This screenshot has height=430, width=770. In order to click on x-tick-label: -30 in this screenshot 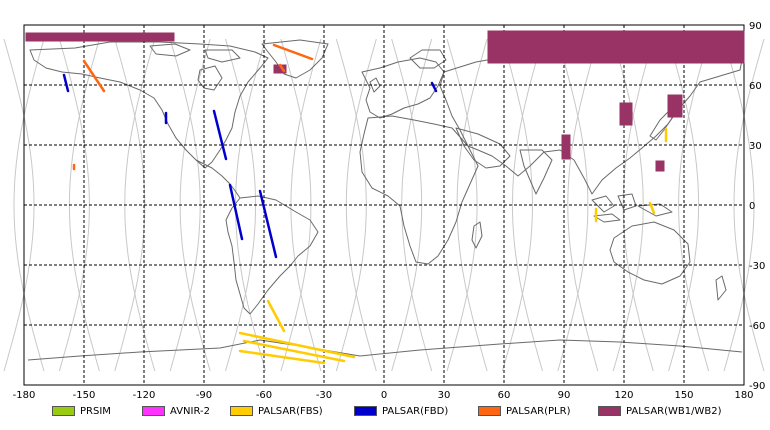, I will do `click(324, 395)`.